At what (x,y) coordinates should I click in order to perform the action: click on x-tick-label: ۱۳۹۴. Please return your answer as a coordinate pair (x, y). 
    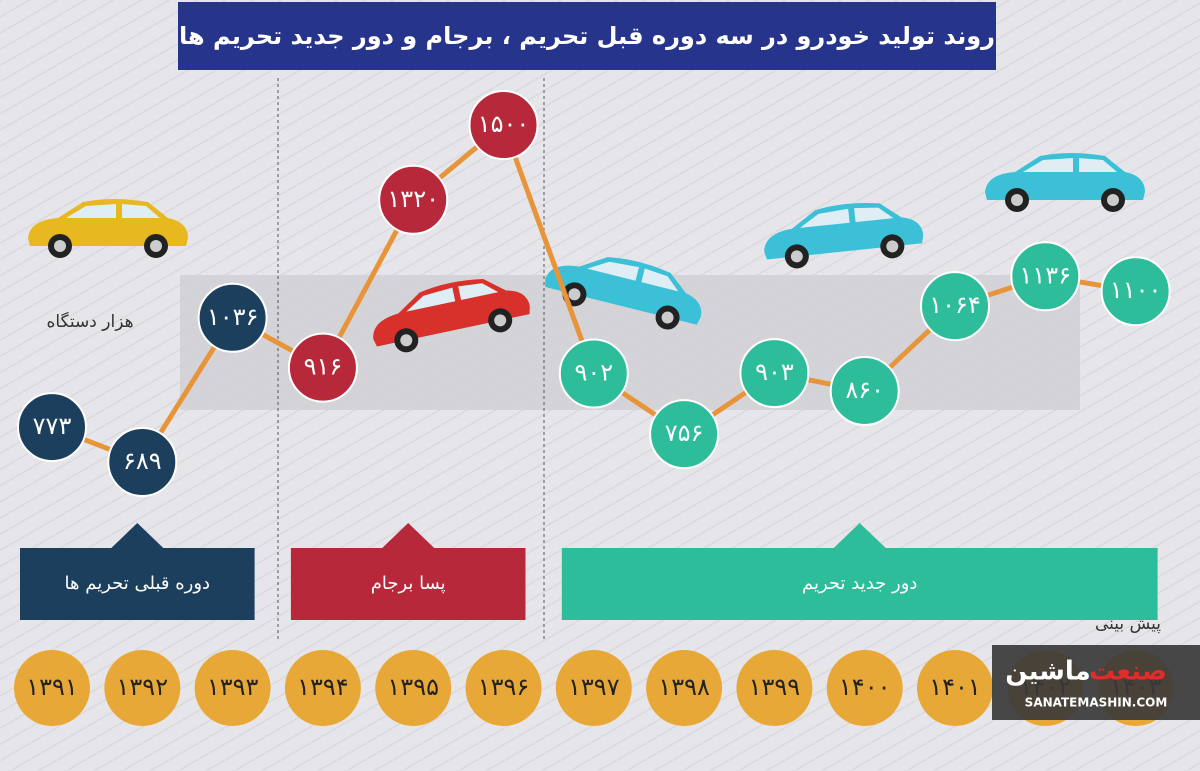
    Looking at the image, I should click on (323, 687).